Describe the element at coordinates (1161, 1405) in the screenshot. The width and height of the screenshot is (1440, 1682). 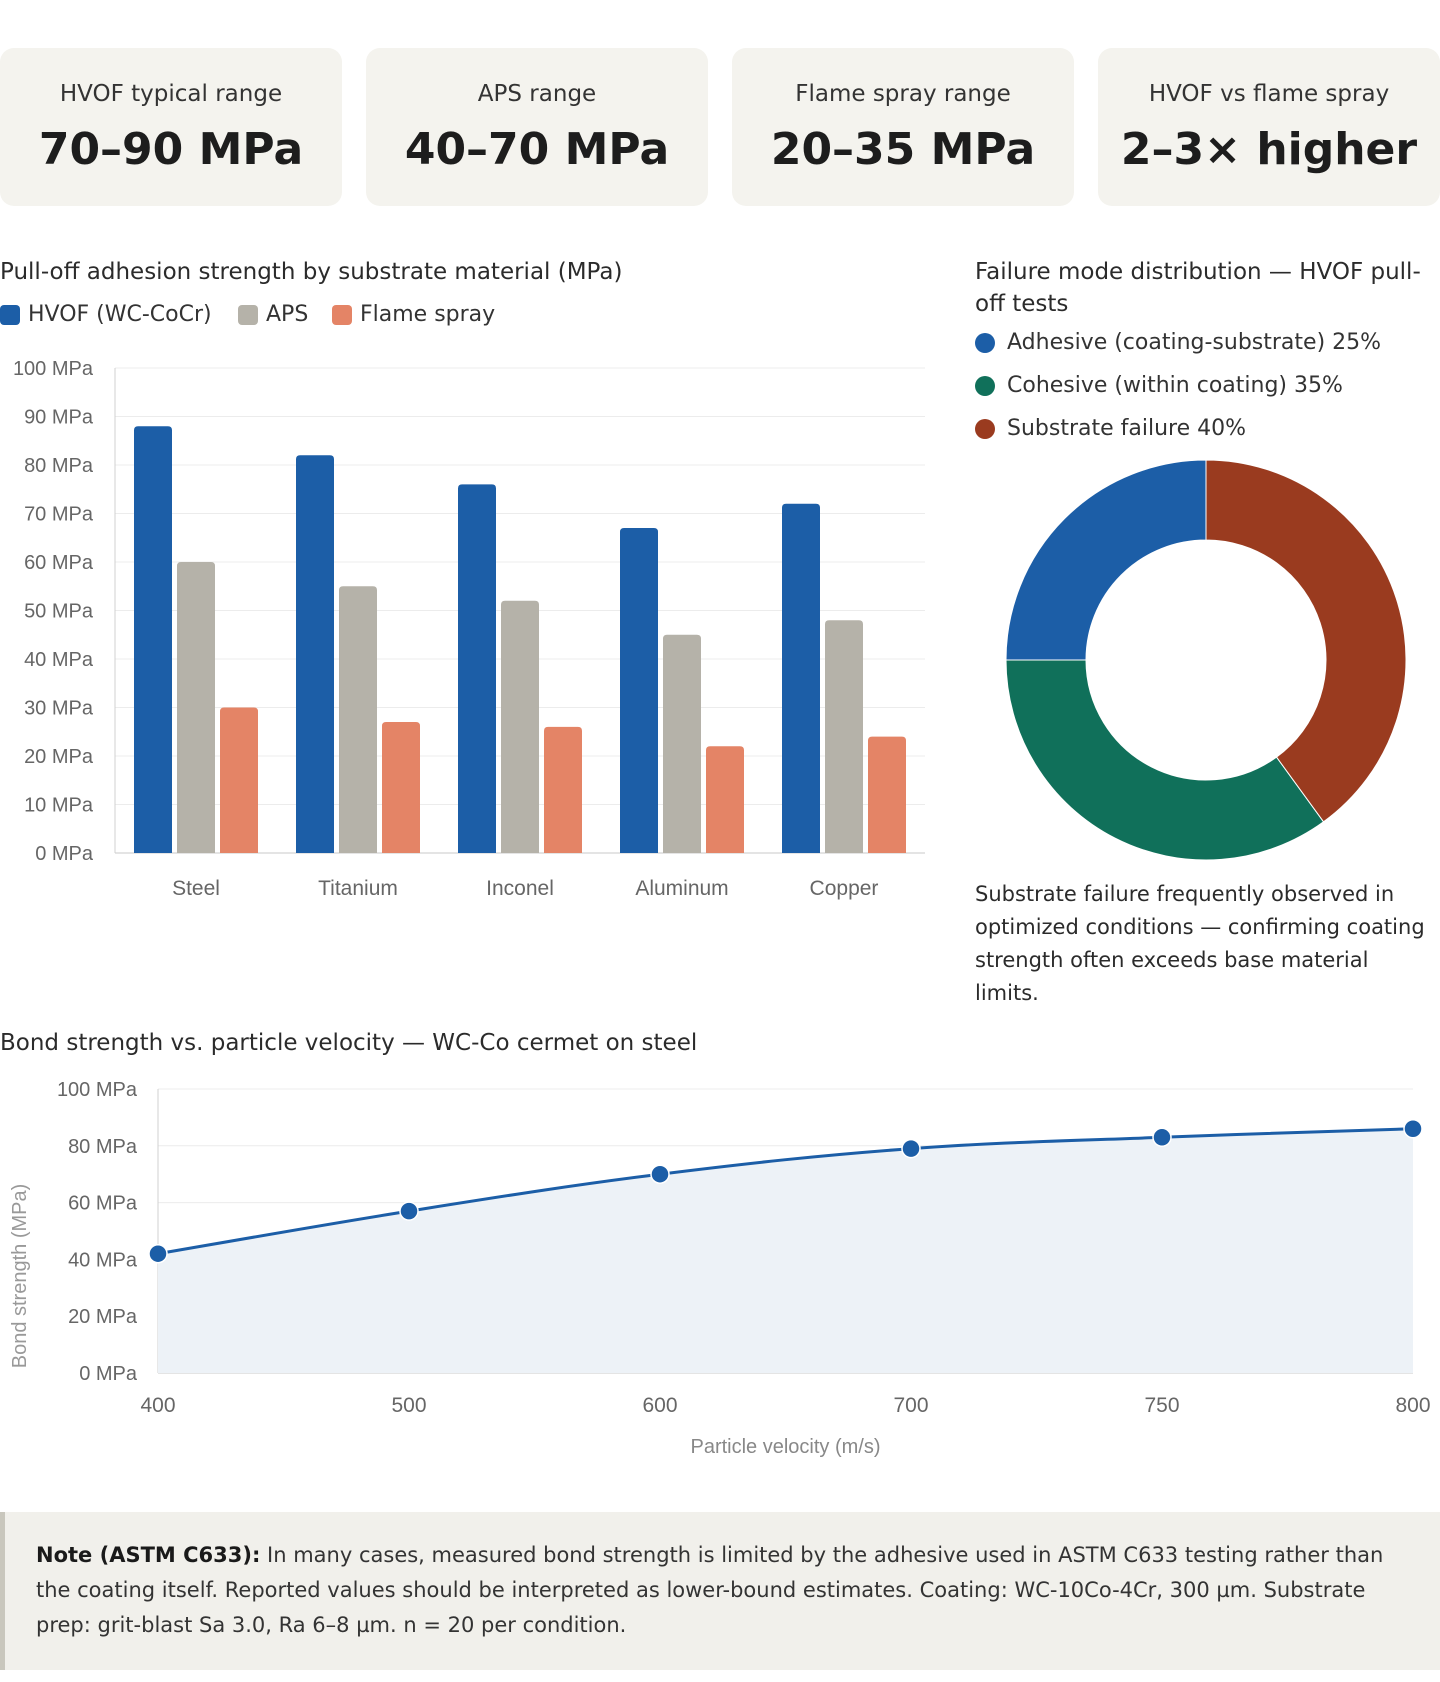
I see `x-tick-label: 750` at that location.